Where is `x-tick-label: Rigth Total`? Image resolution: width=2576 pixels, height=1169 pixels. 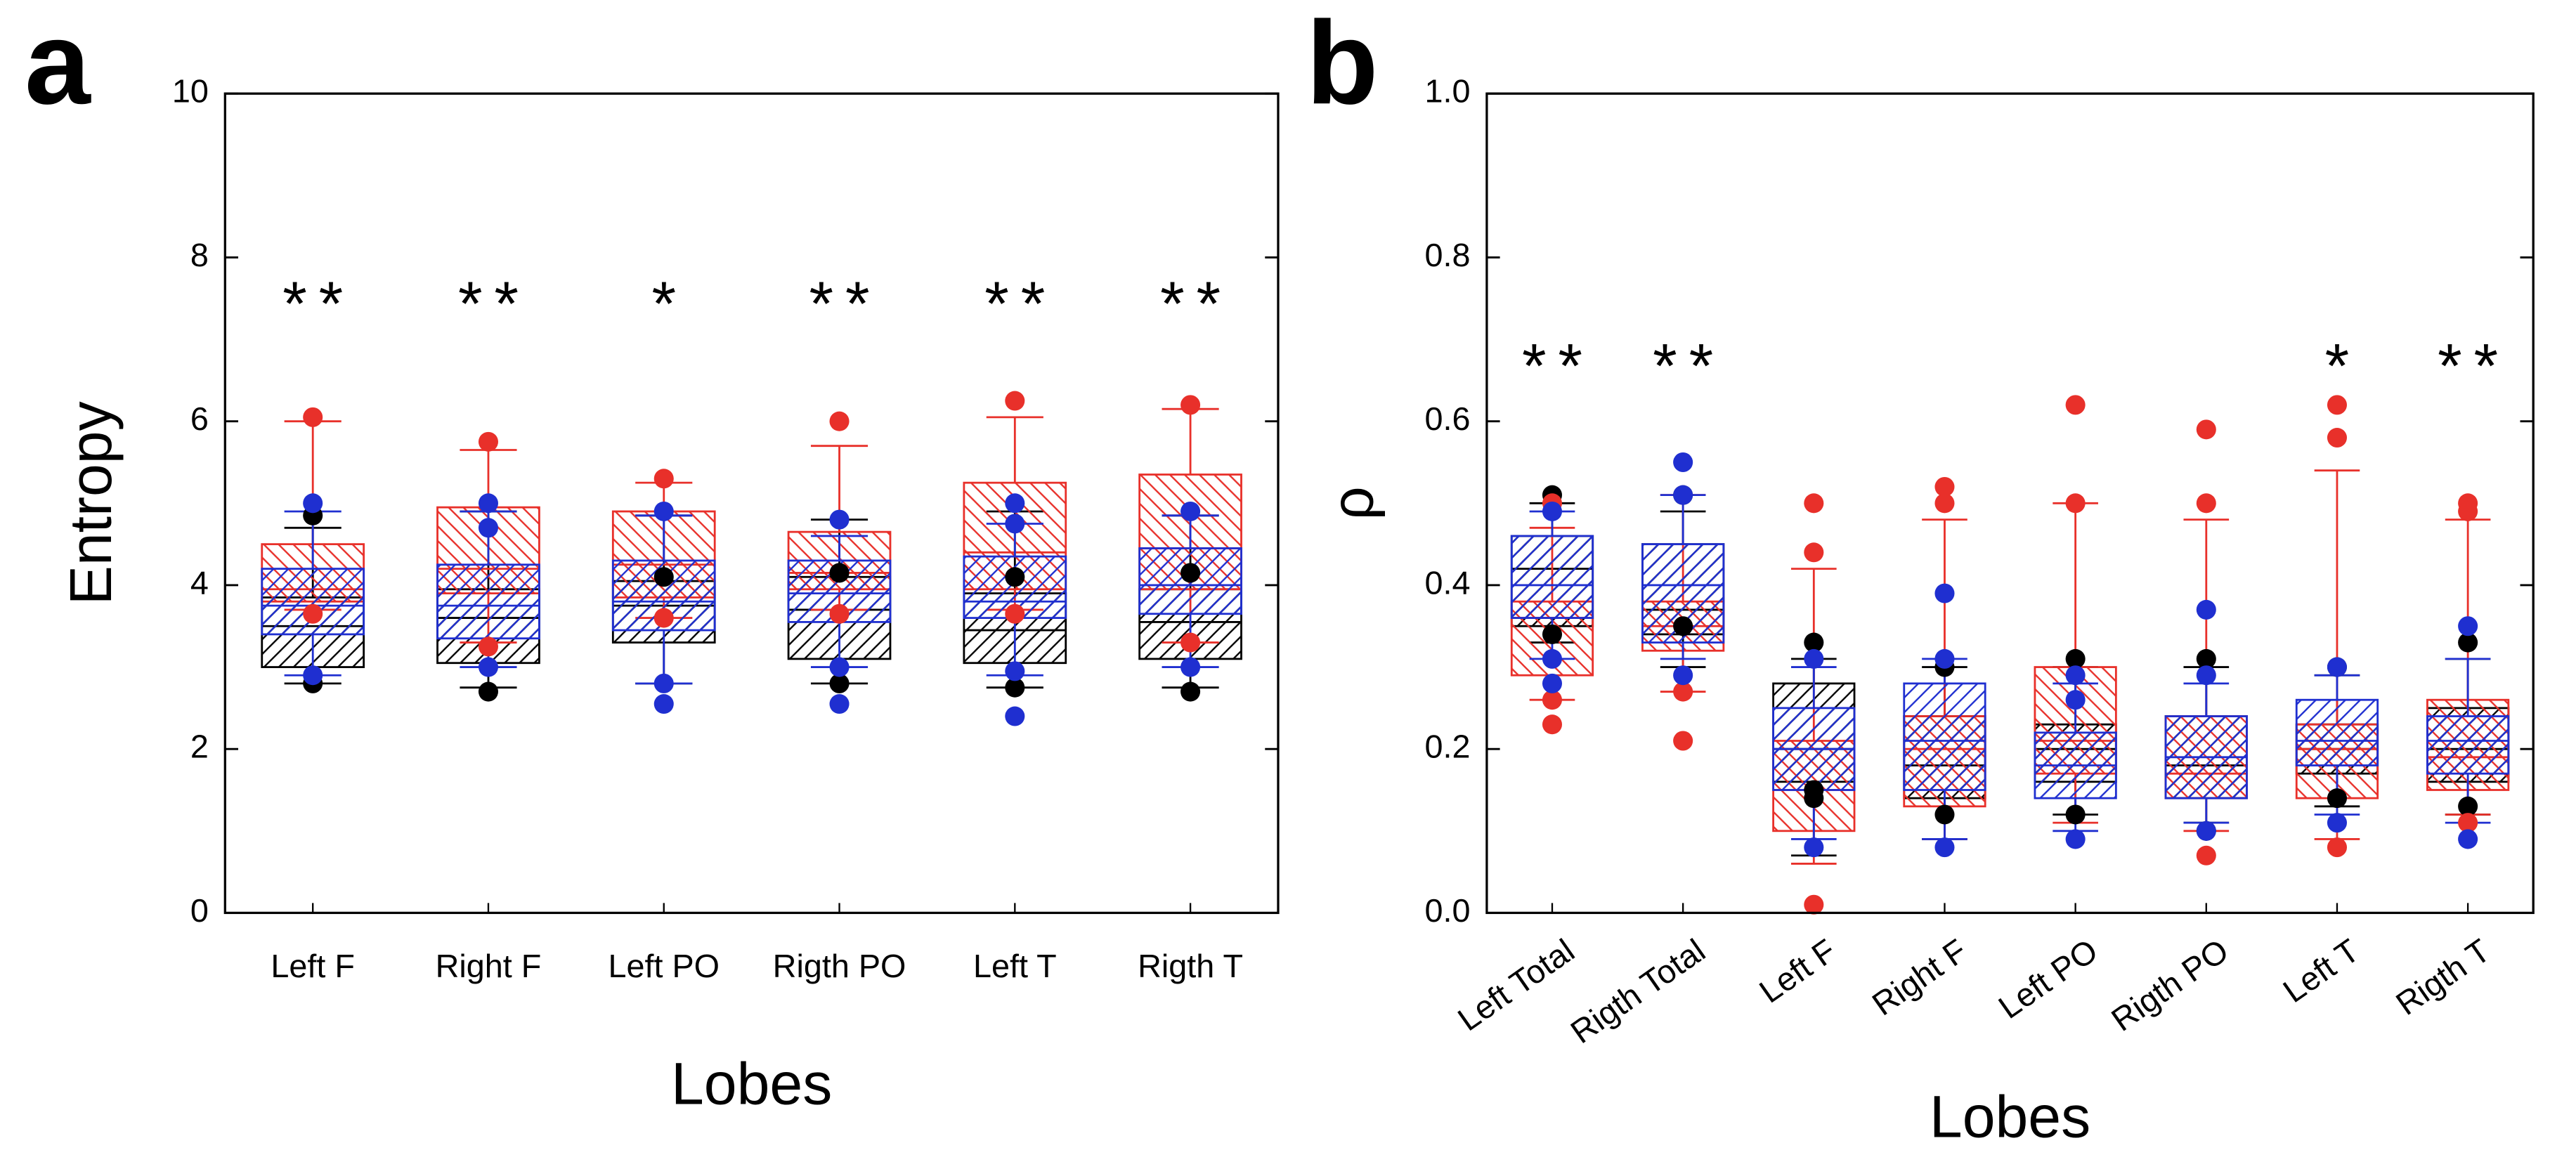
x-tick-label: Rigth Total is located at coordinates (1638, 991).